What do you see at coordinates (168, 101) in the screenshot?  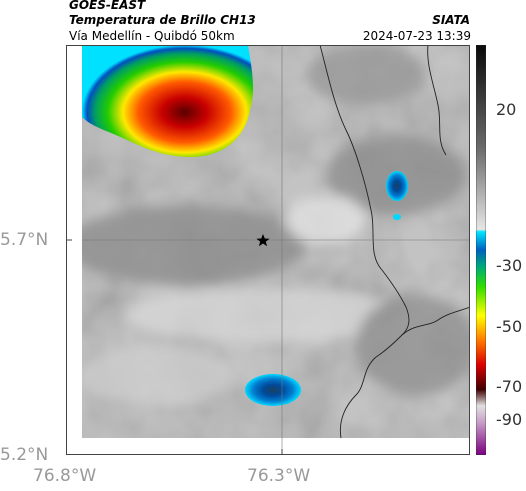 I see `convective-cell-large` at bounding box center [168, 101].